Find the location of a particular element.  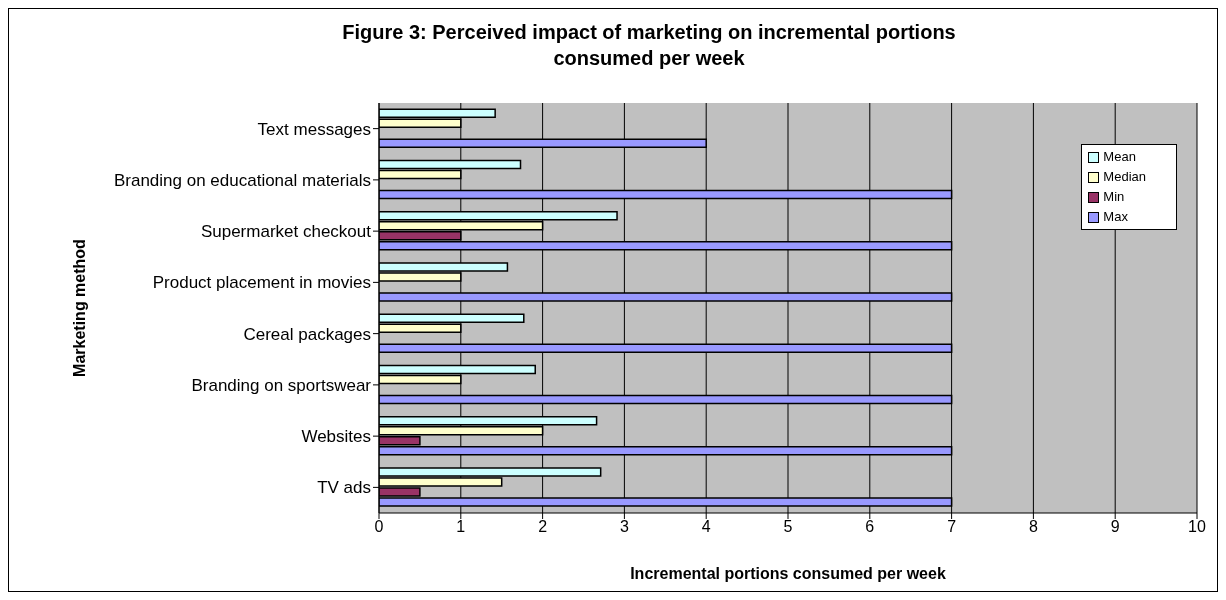

y-tick-label: Supermarket checkout is located at coordinates (286, 232).